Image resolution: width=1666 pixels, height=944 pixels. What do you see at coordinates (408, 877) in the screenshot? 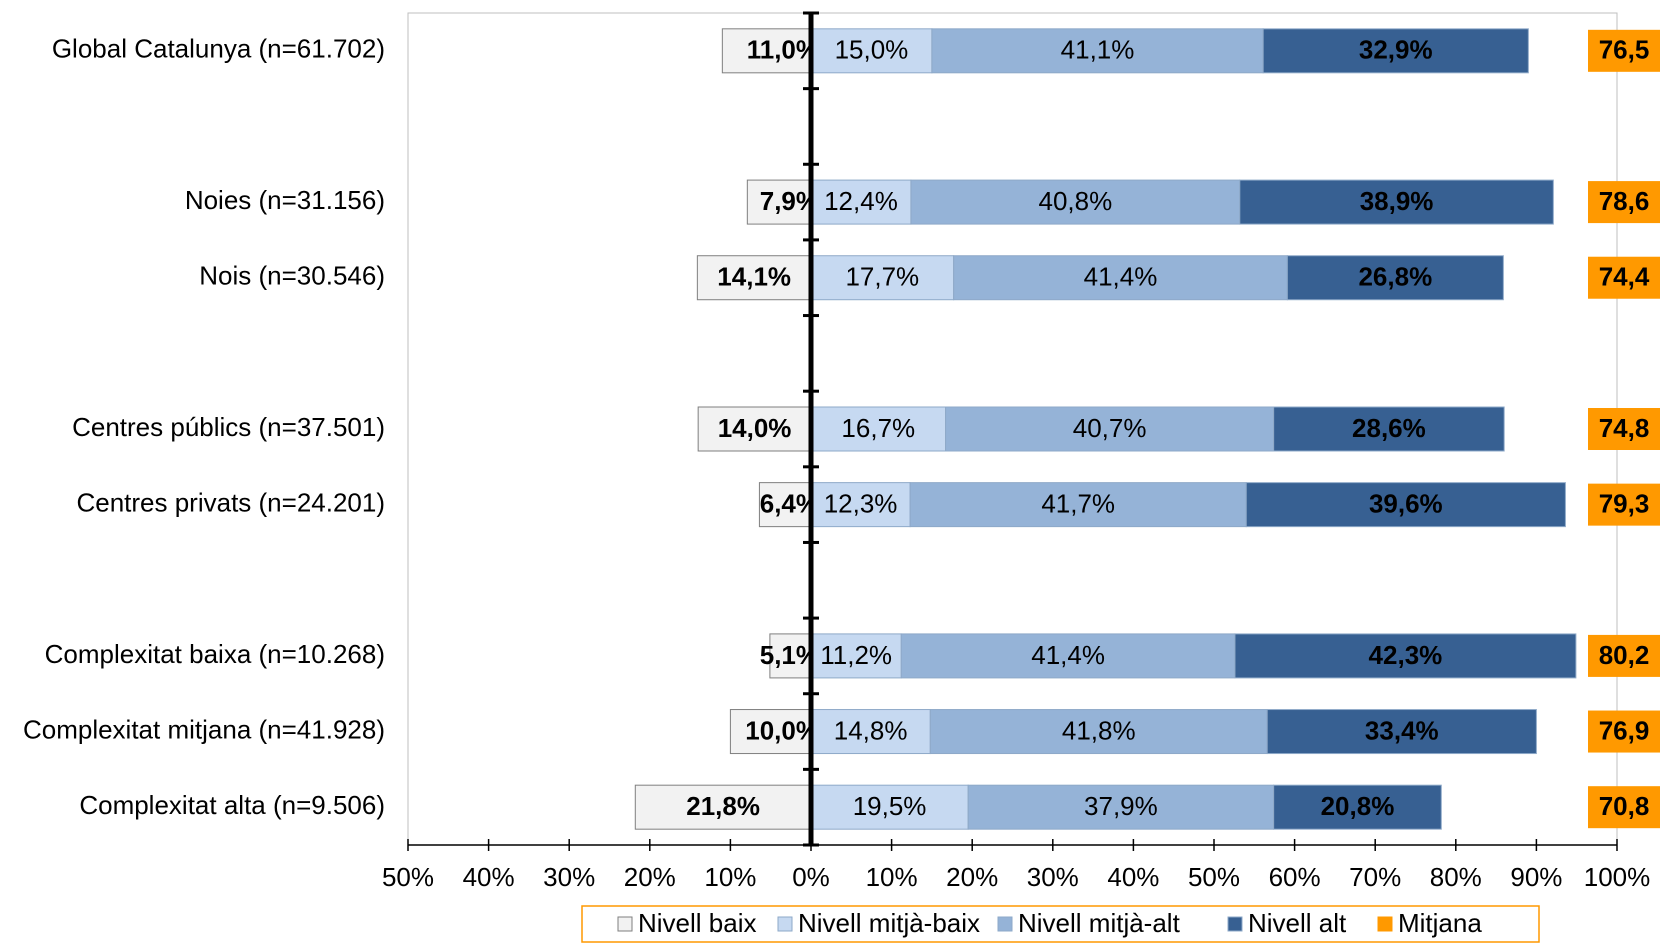
I see `x-tick-label: 50%` at bounding box center [408, 877].